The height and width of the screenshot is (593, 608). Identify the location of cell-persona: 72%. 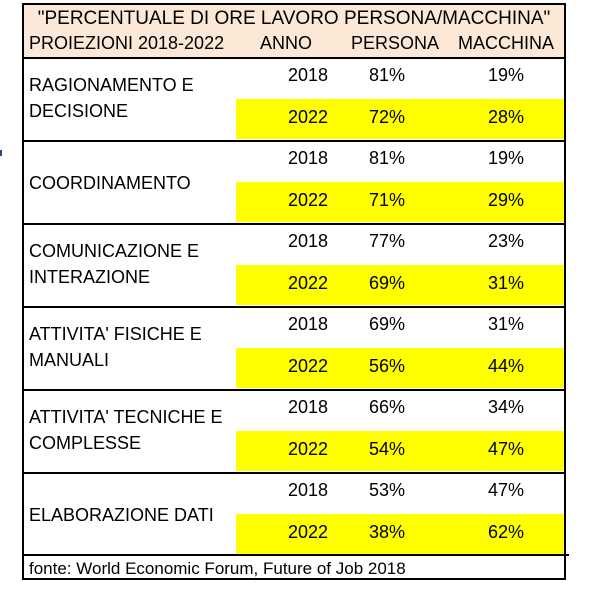
(387, 117).